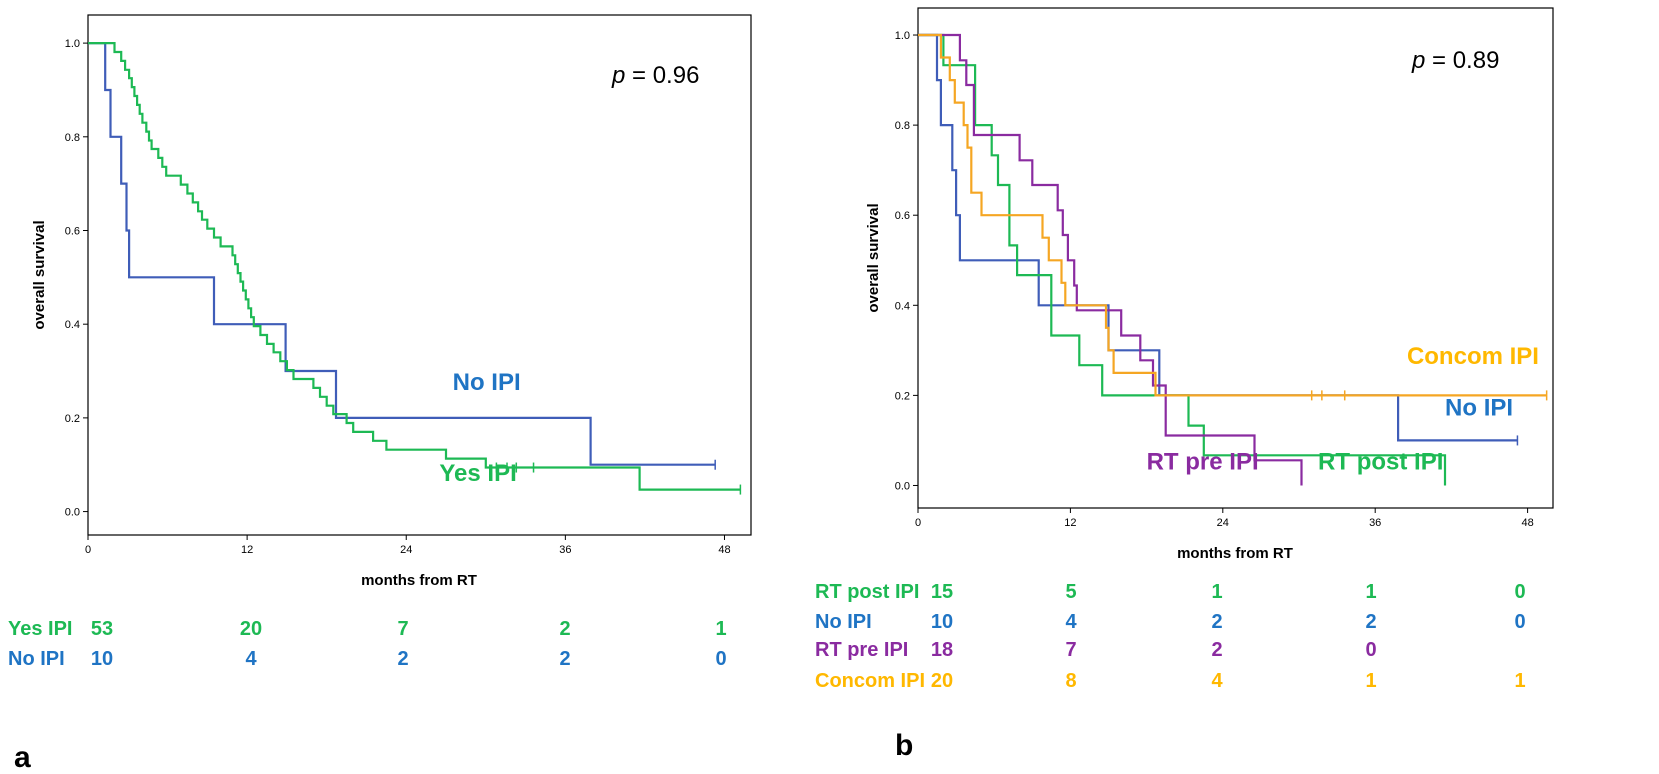 The width and height of the screenshot is (1659, 774). What do you see at coordinates (1418, 60) in the screenshot?
I see `panel-b-p-symbol: p` at bounding box center [1418, 60].